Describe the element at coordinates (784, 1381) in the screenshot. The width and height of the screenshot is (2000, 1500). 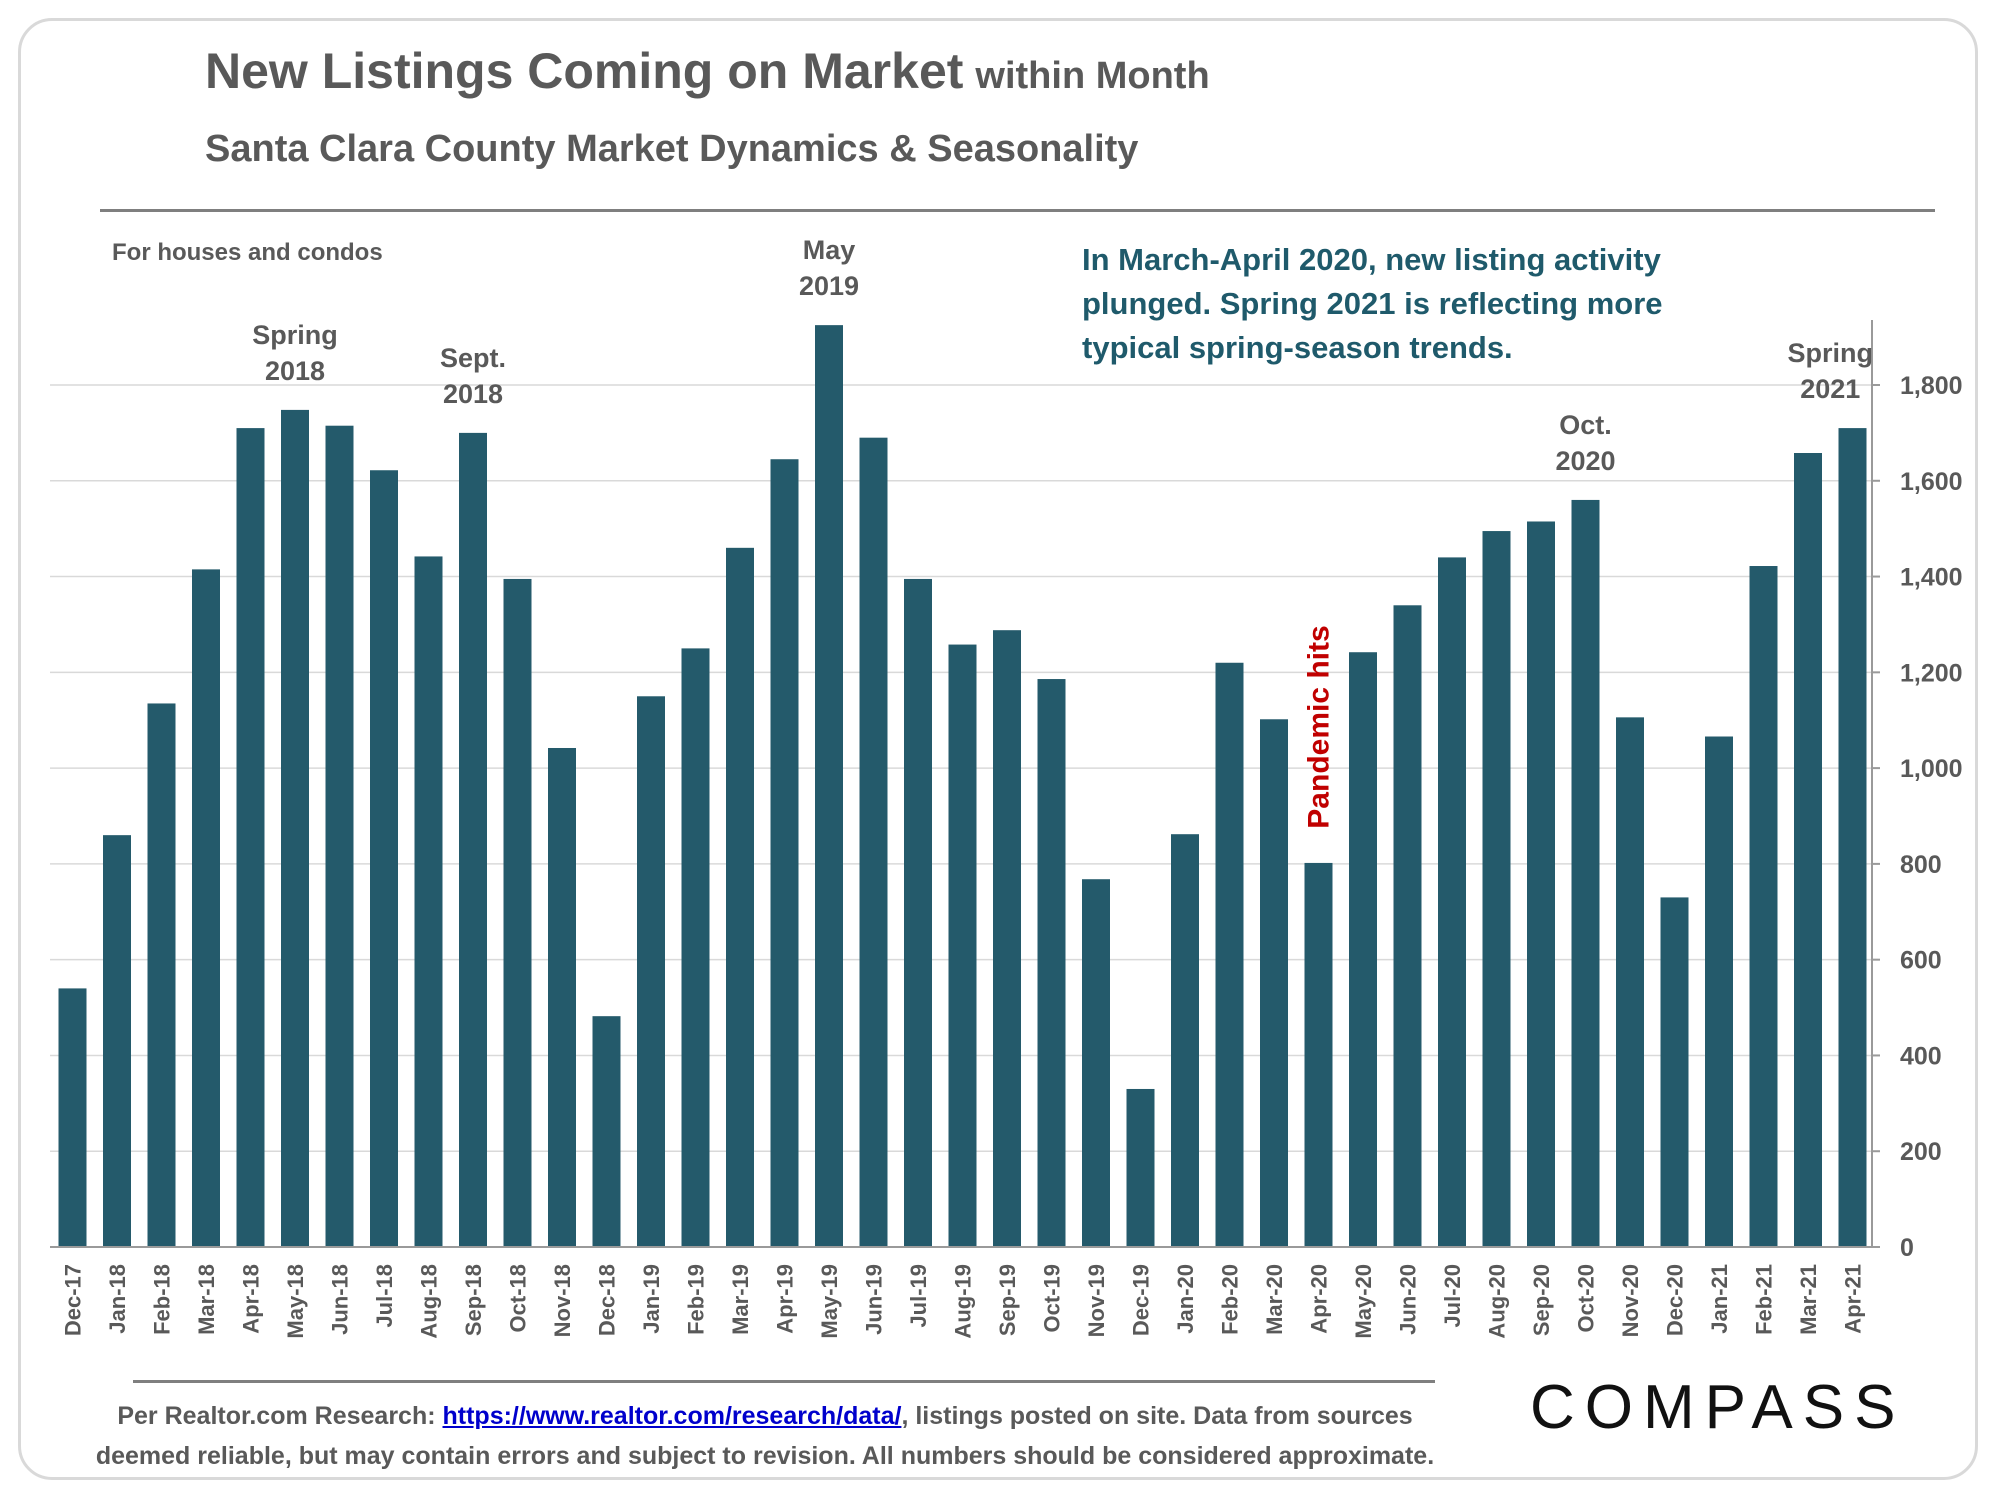
I see `footer-divider` at that location.